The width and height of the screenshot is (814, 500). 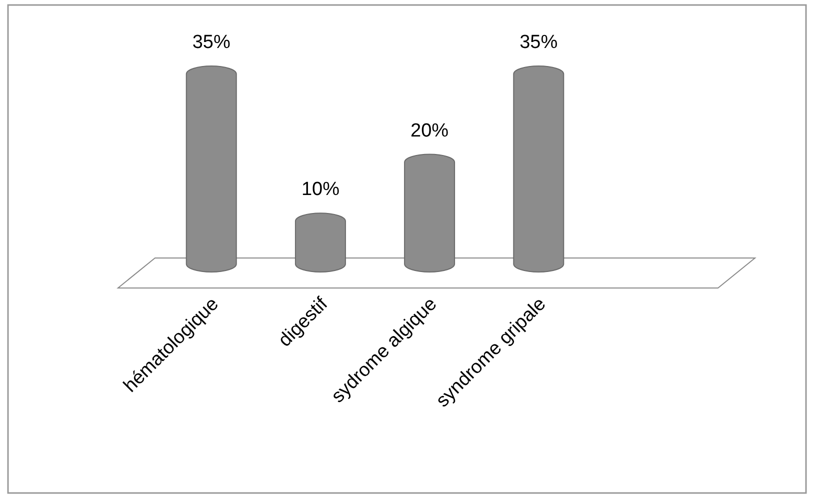 What do you see at coordinates (429, 131) in the screenshot?
I see `data-label: 20%` at bounding box center [429, 131].